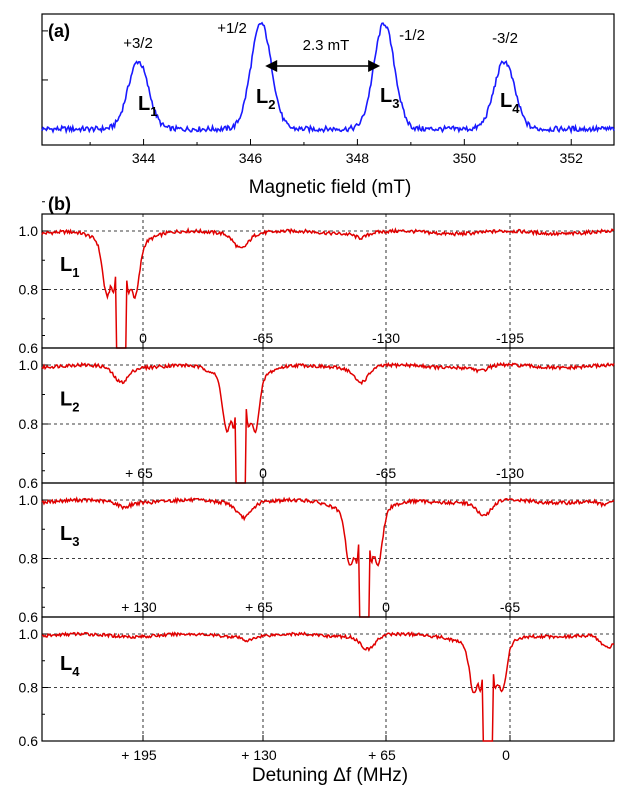  I want to click on peak-label-L2: L2, so click(265, 99).